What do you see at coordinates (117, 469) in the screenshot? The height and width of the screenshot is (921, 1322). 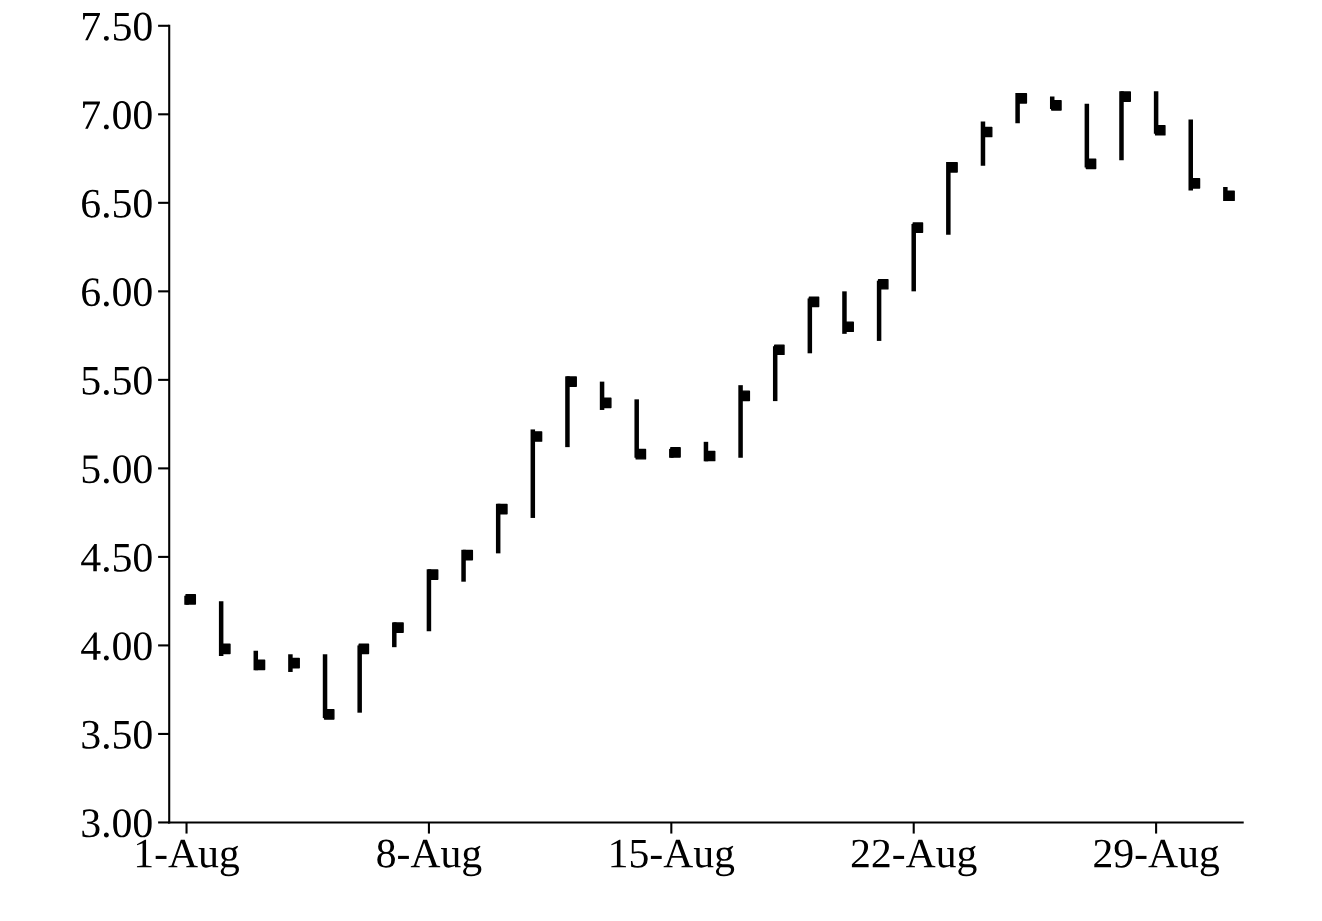 I see `y-tick-label: 5.00` at bounding box center [117, 469].